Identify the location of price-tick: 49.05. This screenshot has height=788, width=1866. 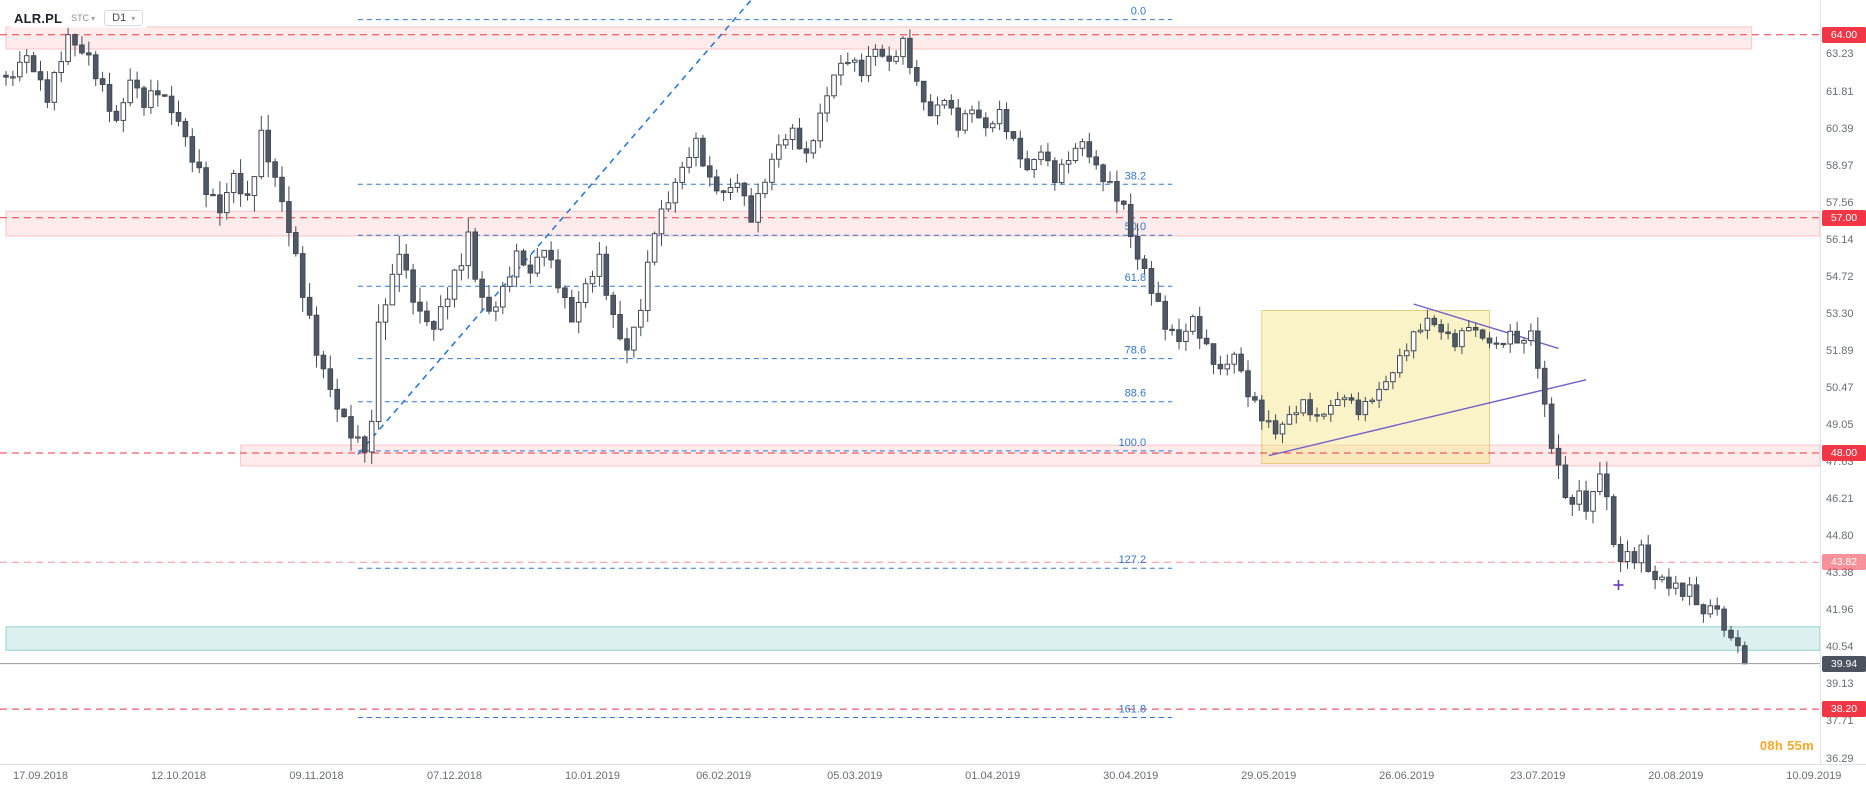
(1840, 425).